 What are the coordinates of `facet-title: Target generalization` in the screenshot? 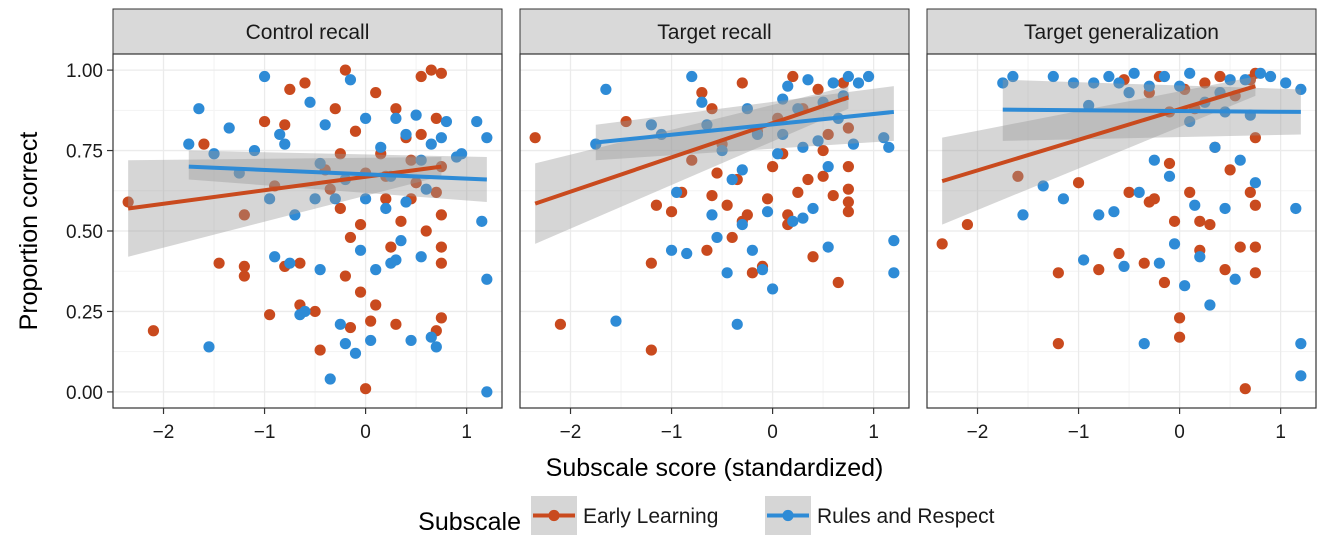 It's located at (1121, 32).